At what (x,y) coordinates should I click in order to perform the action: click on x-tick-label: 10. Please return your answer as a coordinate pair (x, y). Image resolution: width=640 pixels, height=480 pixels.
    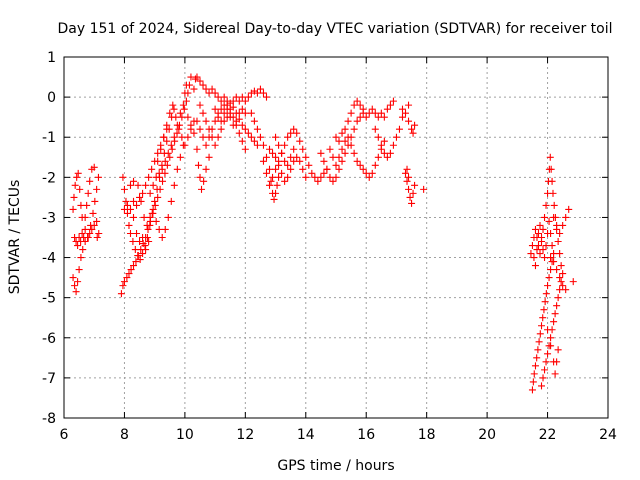
    Looking at the image, I should click on (185, 435).